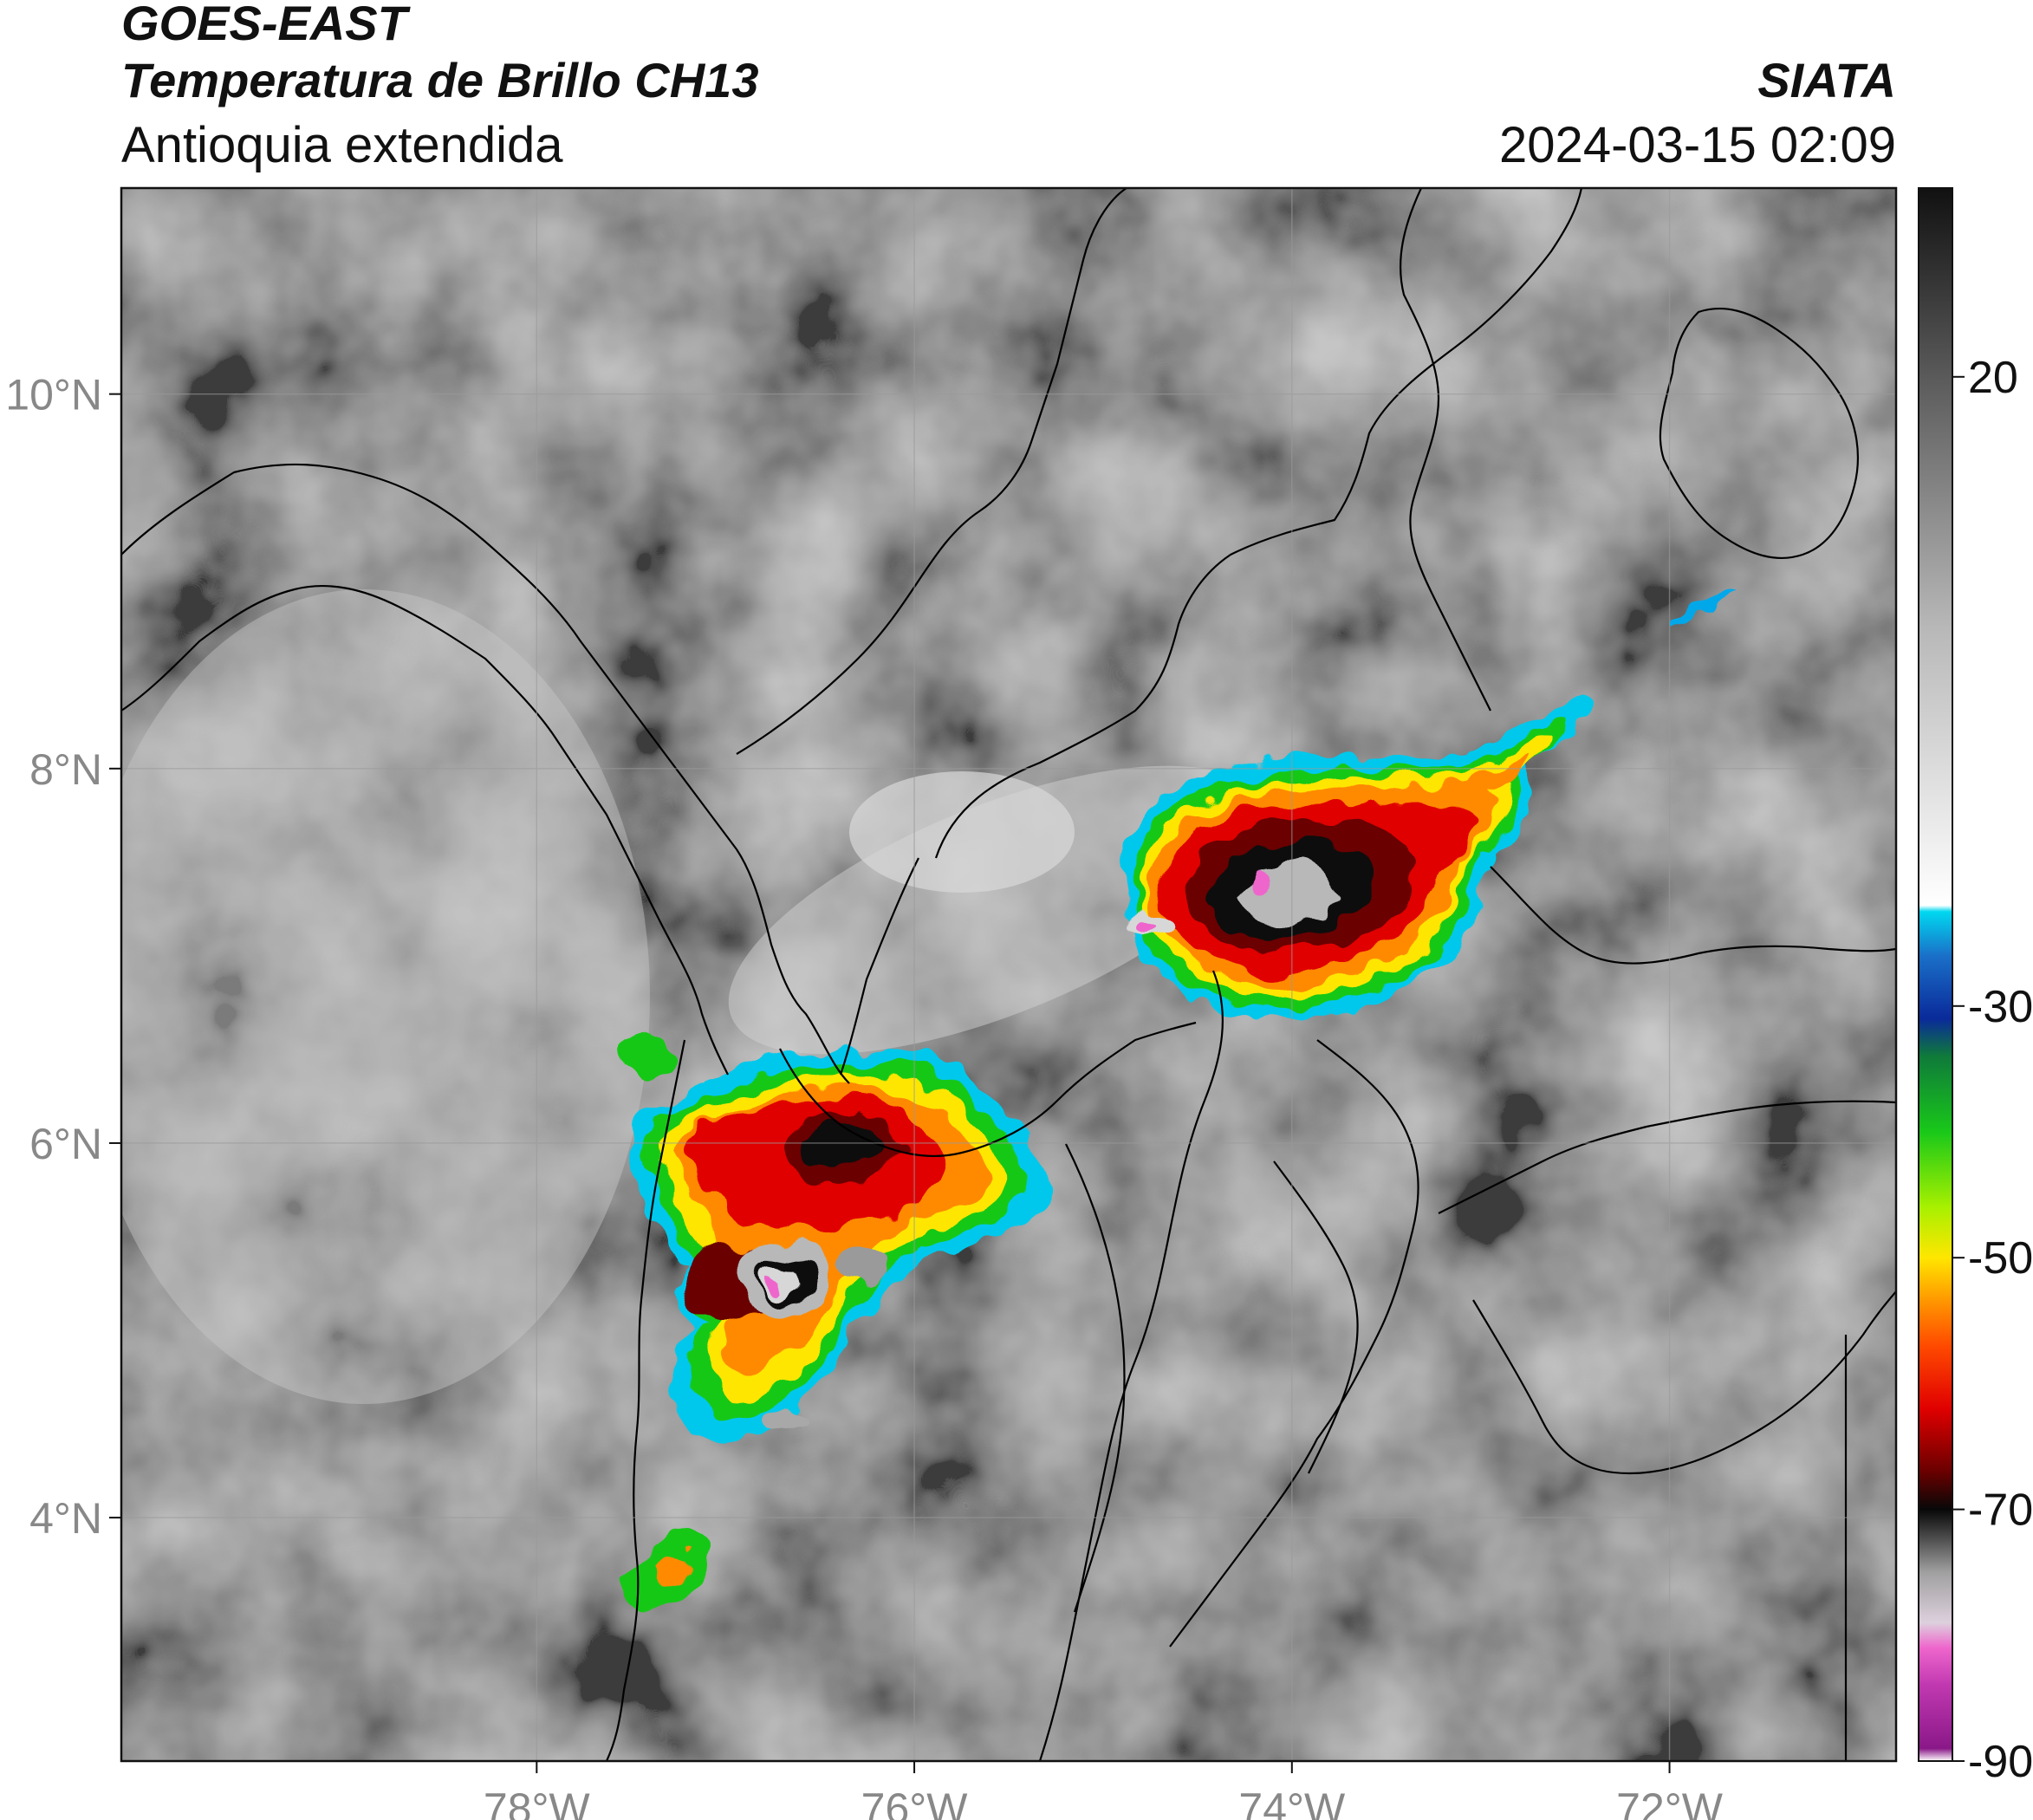  I want to click on cloud-mass-west, so click(385, 996).